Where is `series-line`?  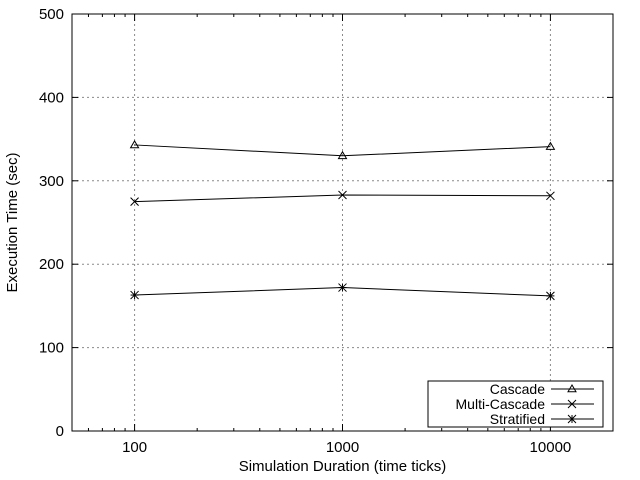 series-line is located at coordinates (342, 150).